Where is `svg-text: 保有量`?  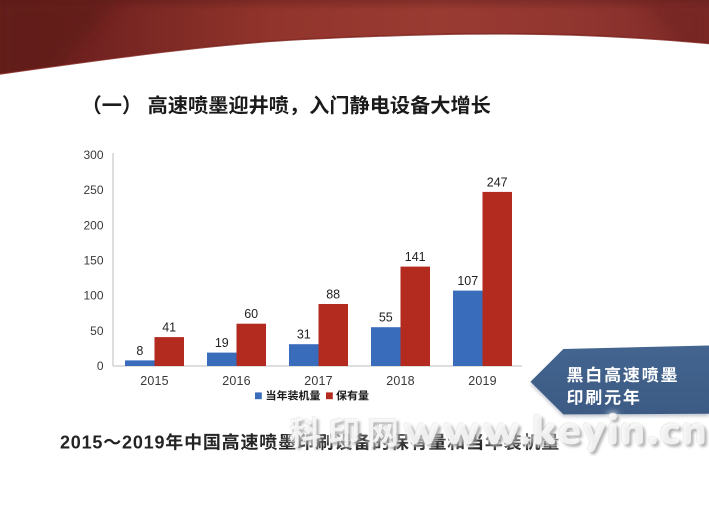 svg-text: 保有量 is located at coordinates (352, 396).